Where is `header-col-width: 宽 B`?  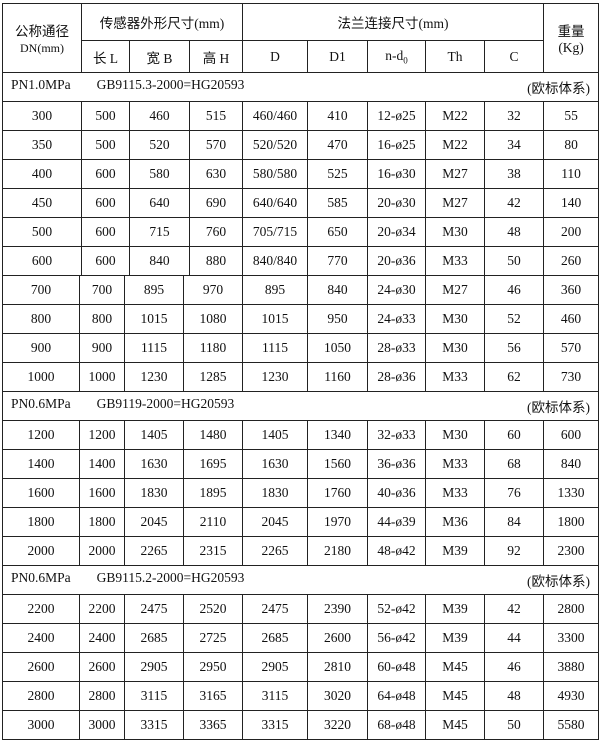
header-col-width: 宽 B is located at coordinates (159, 56).